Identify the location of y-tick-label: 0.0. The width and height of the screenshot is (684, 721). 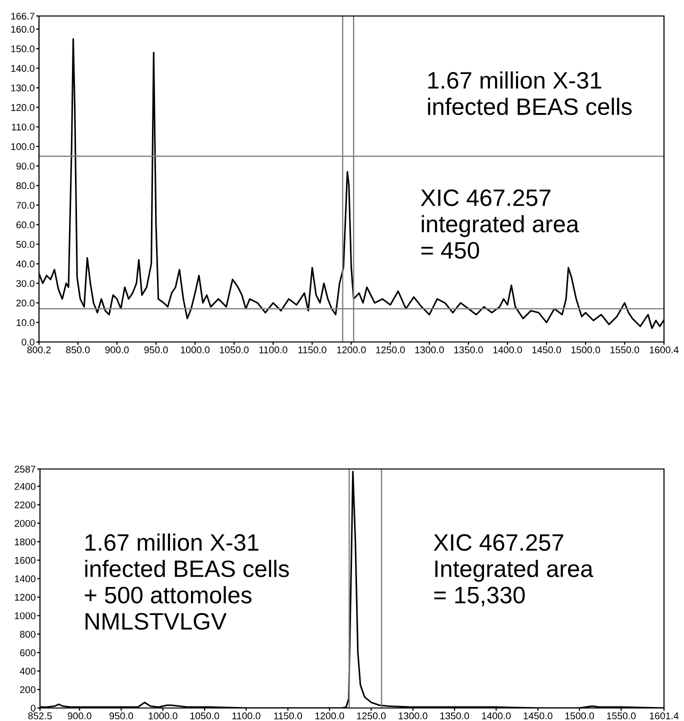
(28, 342).